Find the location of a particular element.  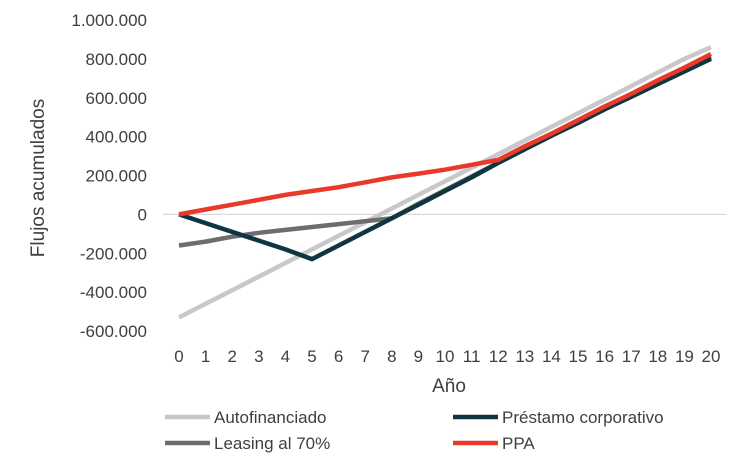

x-tick-labels: 0 1 2 3 4 5 6 7 8 9 10 11 12 13 14 15 16 17 18 19 20 is located at coordinates (447, 356).